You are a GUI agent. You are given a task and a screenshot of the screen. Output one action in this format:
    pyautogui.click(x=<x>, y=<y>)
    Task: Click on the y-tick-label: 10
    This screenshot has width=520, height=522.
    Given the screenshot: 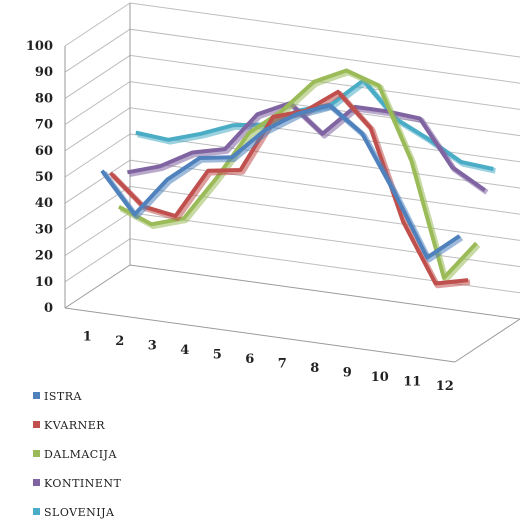 What is the action you would take?
    pyautogui.click(x=44, y=282)
    